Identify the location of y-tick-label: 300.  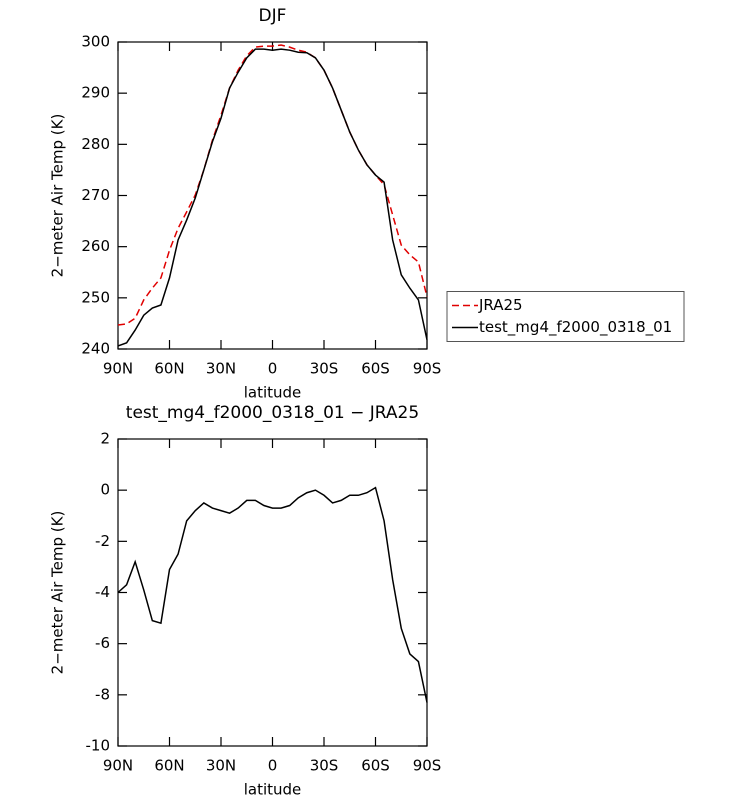
(95, 42).